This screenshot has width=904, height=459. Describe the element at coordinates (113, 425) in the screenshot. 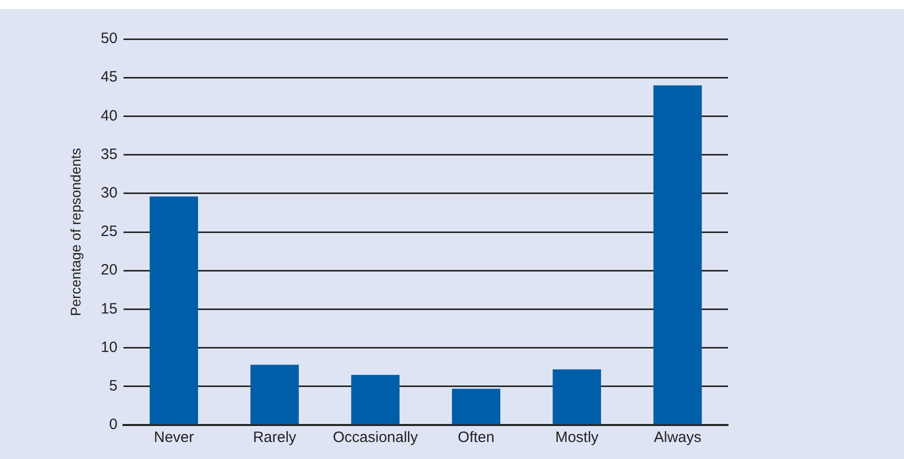

I see `y-tick-label: 0` at that location.